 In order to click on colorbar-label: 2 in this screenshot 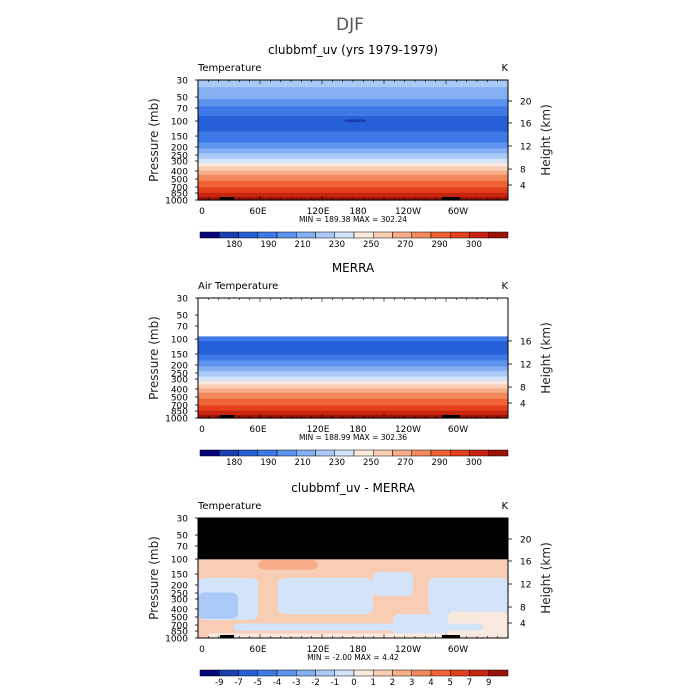, I will do `click(392, 683)`.